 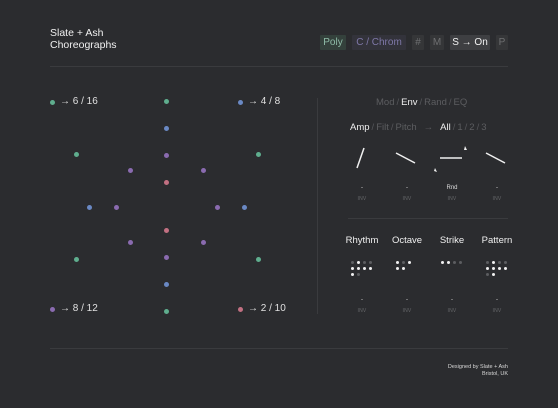 I want to click on blue-dot-icon, so click(x=240, y=102).